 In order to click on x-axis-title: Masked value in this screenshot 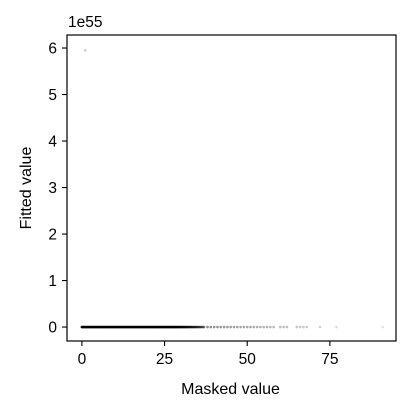, I will do `click(230, 389)`.